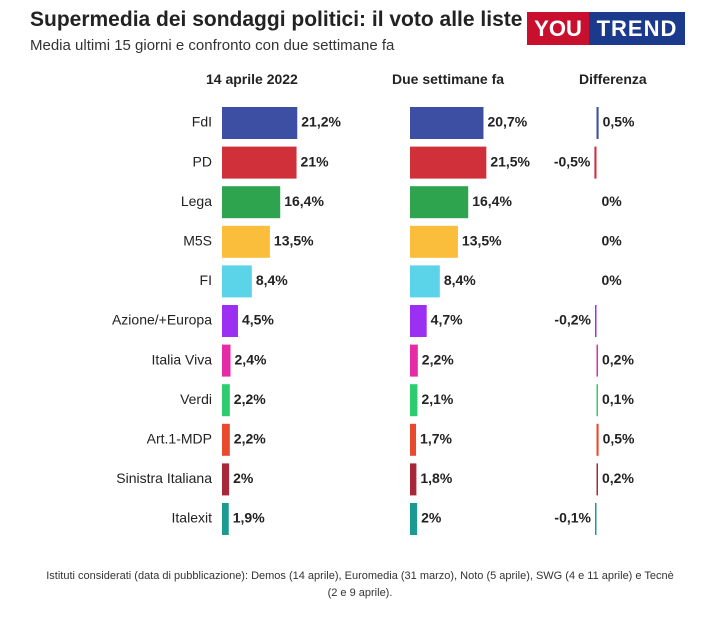  I want to click on value-label-difference: -0,1%, so click(572, 518).